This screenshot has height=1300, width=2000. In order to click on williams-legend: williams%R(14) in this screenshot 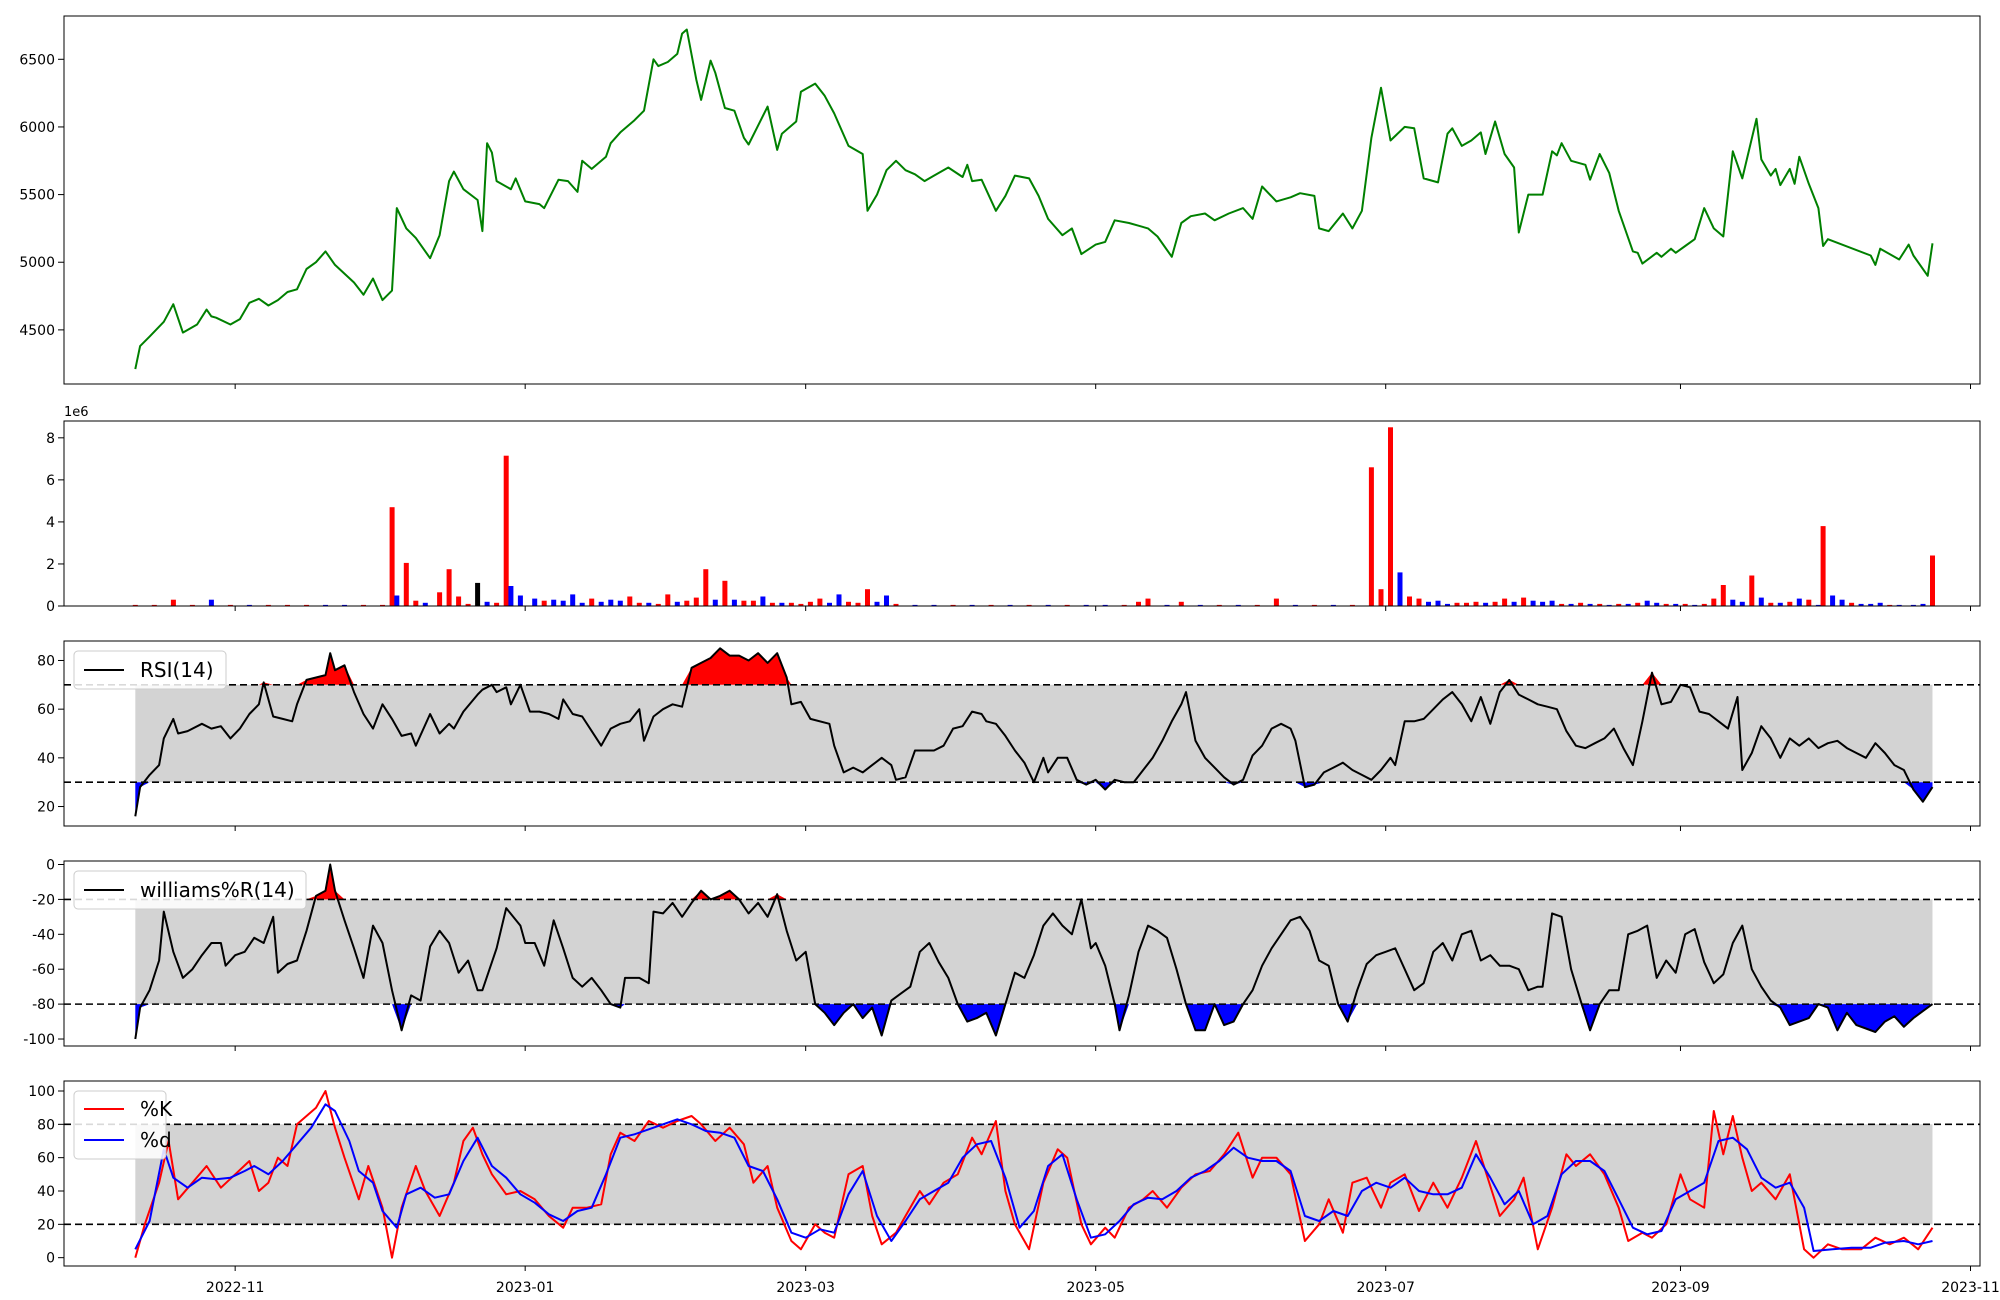, I will do `click(190, 890)`.